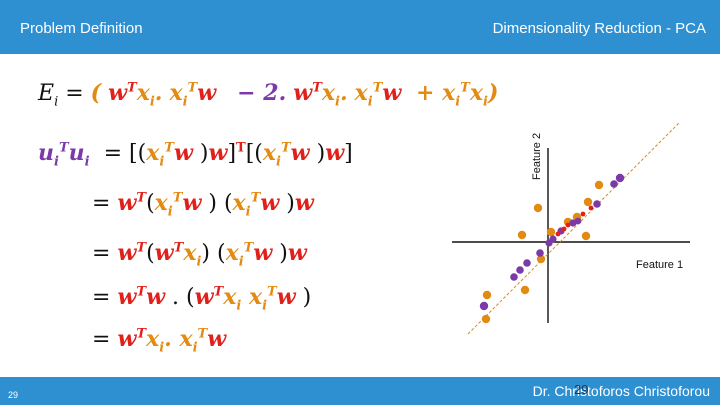 The image size is (720, 405). I want to click on projection-markers, so click(574, 221).